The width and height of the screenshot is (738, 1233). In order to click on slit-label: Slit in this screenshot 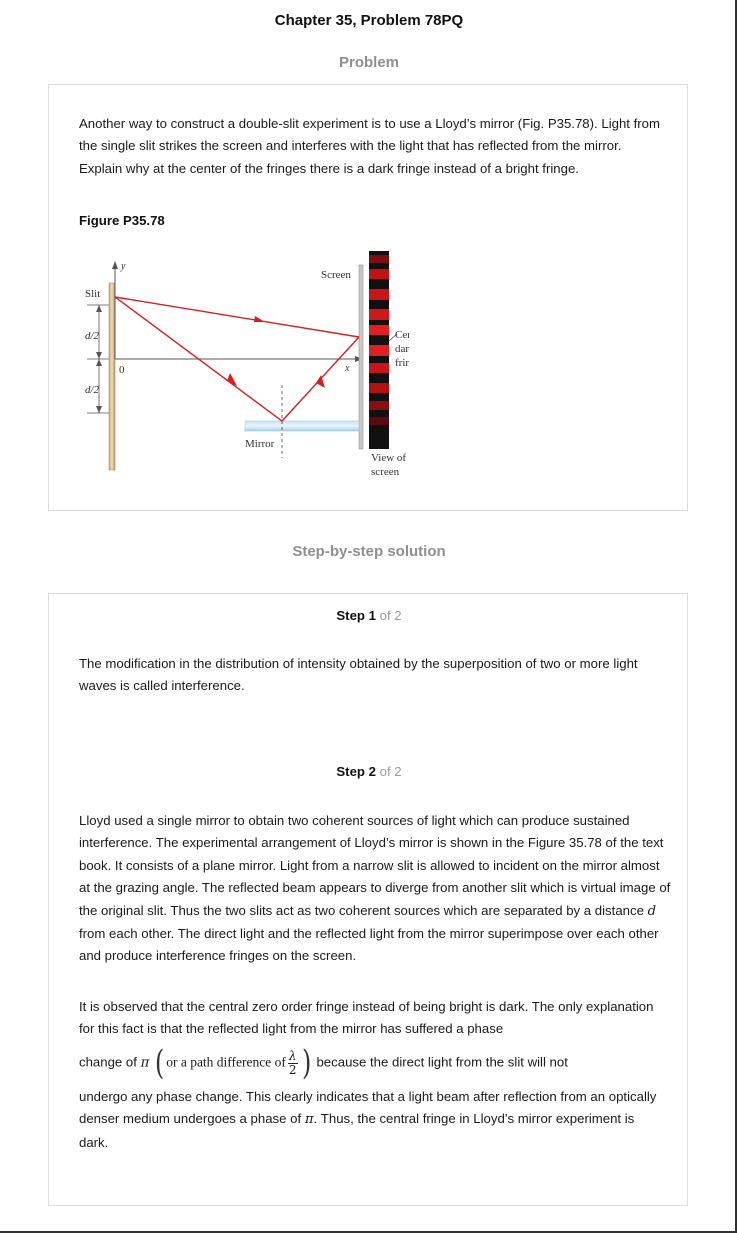, I will do `click(92, 294)`.